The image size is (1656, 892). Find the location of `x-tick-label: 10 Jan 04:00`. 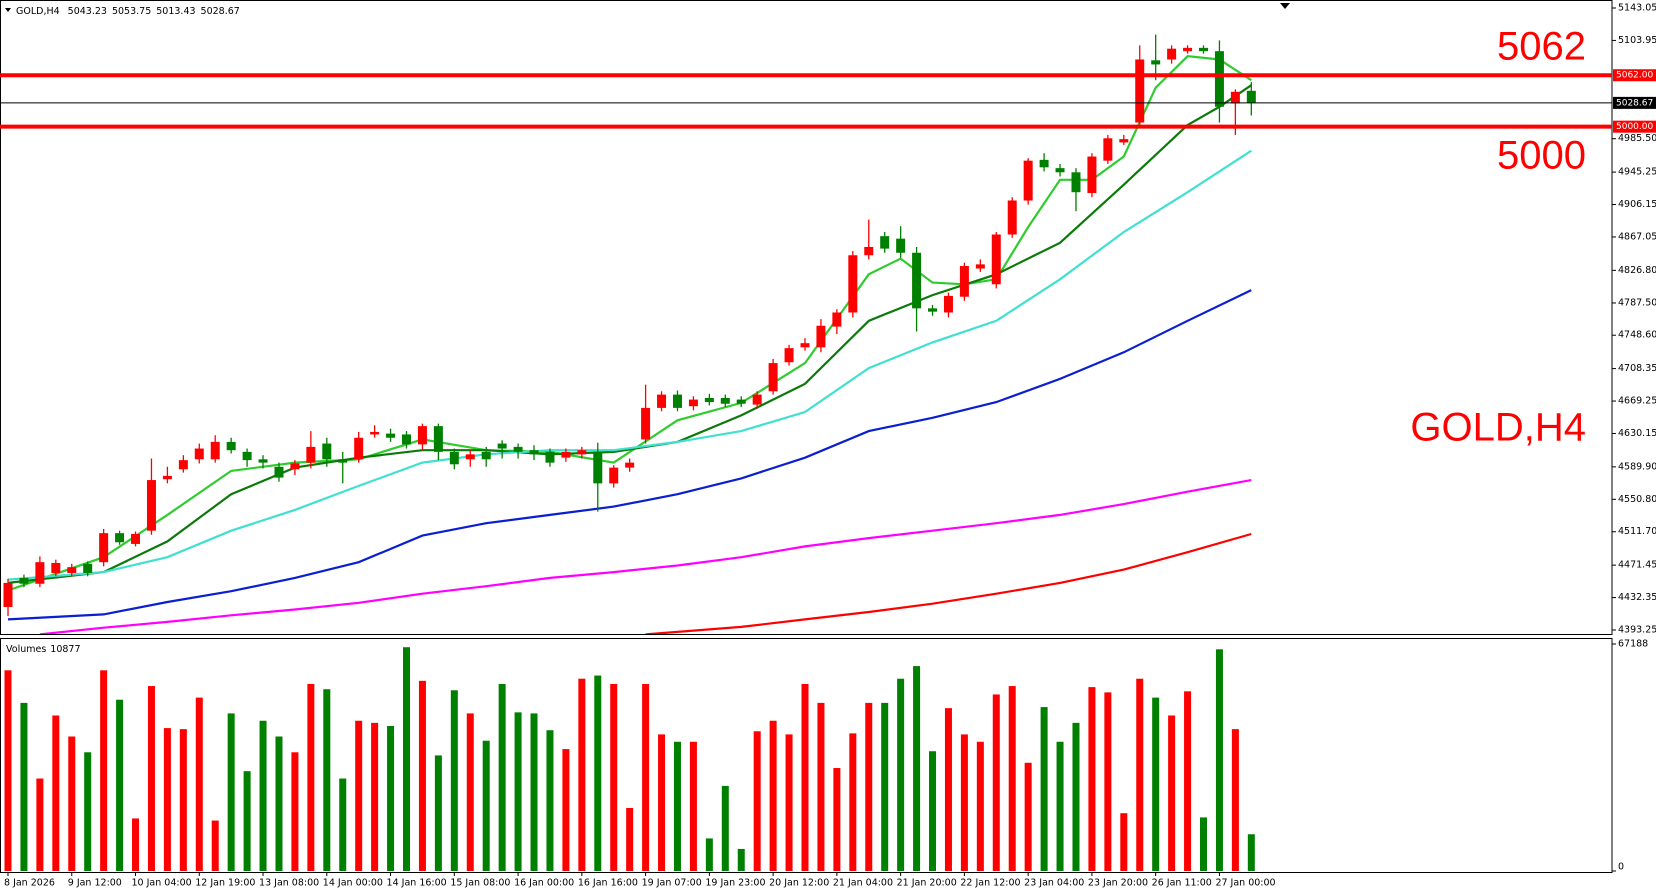

x-tick-label: 10 Jan 04:00 is located at coordinates (162, 883).